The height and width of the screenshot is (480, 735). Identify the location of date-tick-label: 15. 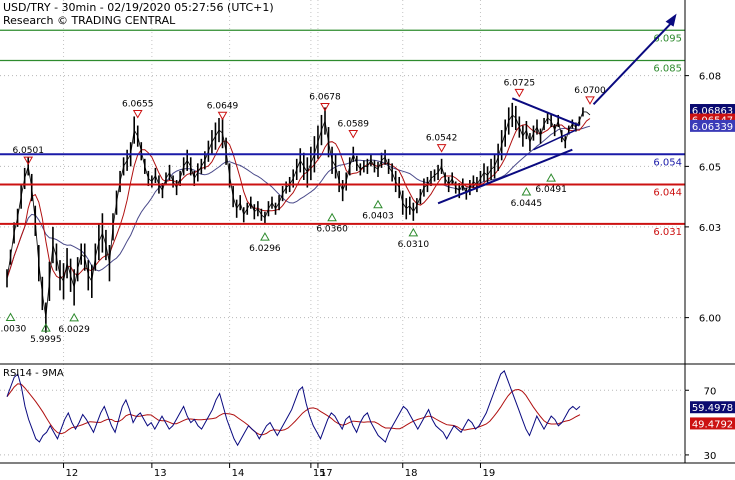
(319, 473).